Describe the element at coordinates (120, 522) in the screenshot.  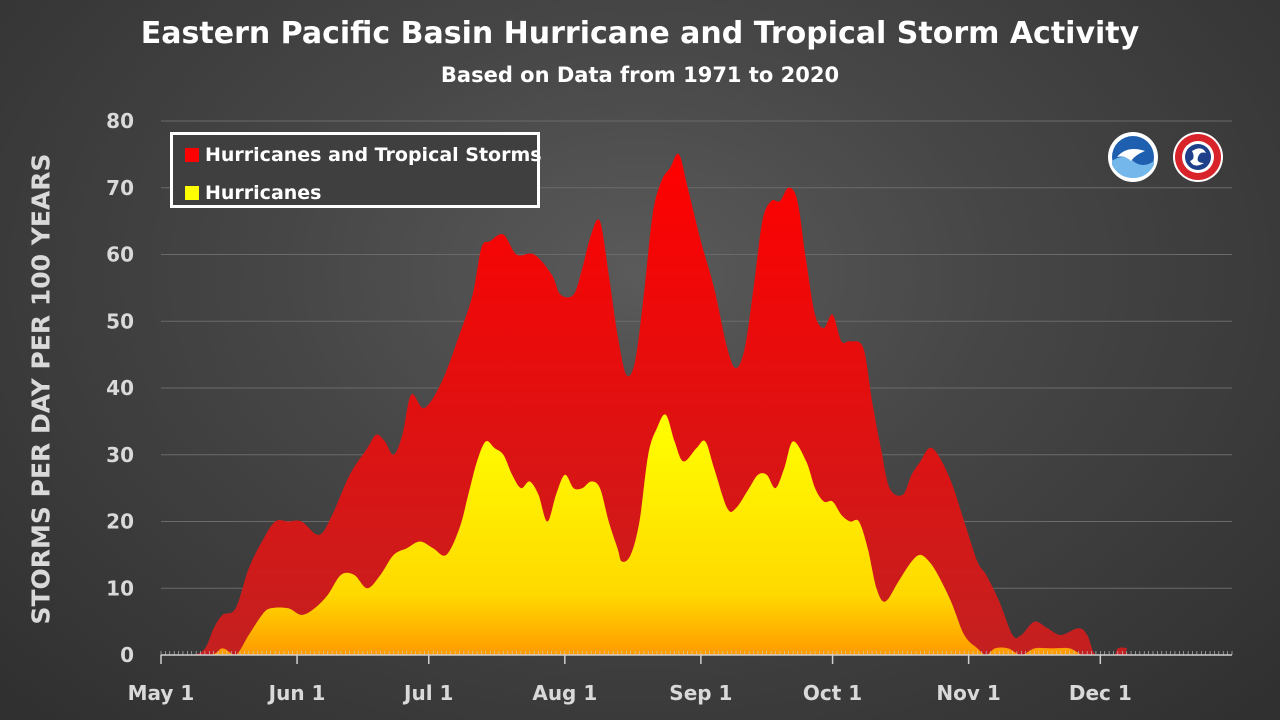
I see `y-tick-label: 20` at that location.